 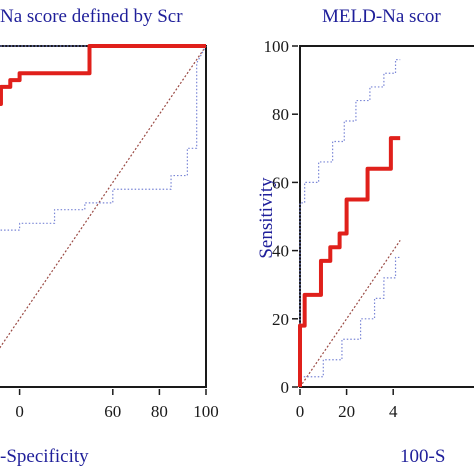 I want to click on x-tick-label: 20, so click(x=346, y=411).